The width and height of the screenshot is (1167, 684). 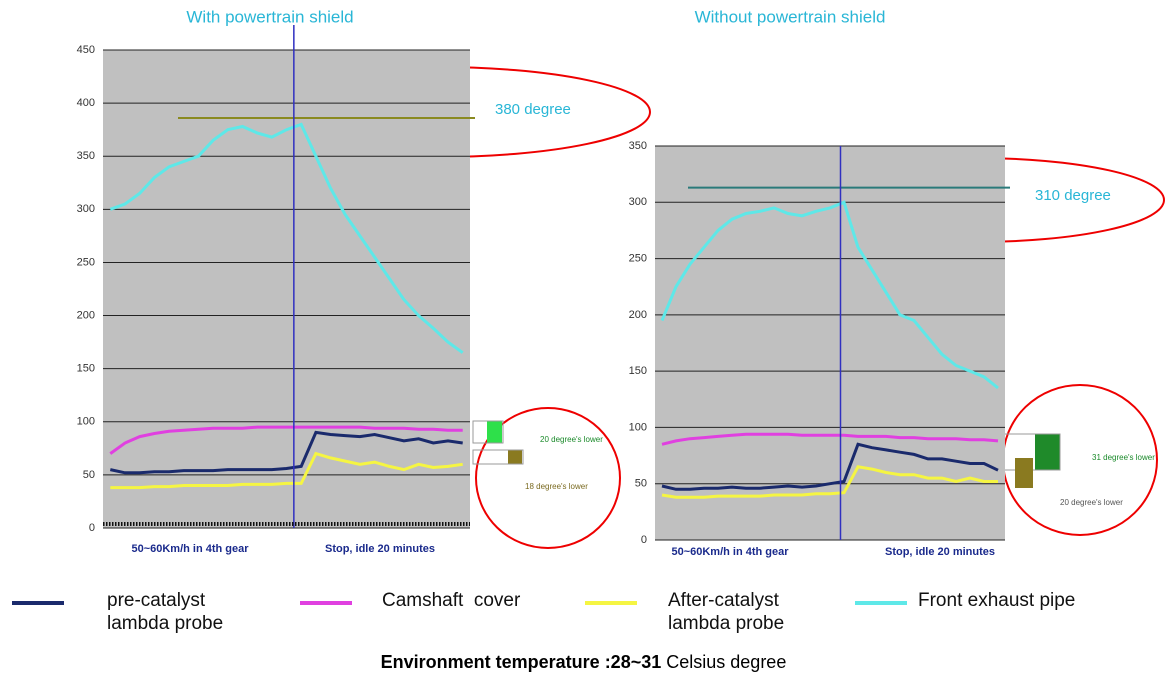 I want to click on legend-label: Camshaft cover, so click(x=451, y=600).